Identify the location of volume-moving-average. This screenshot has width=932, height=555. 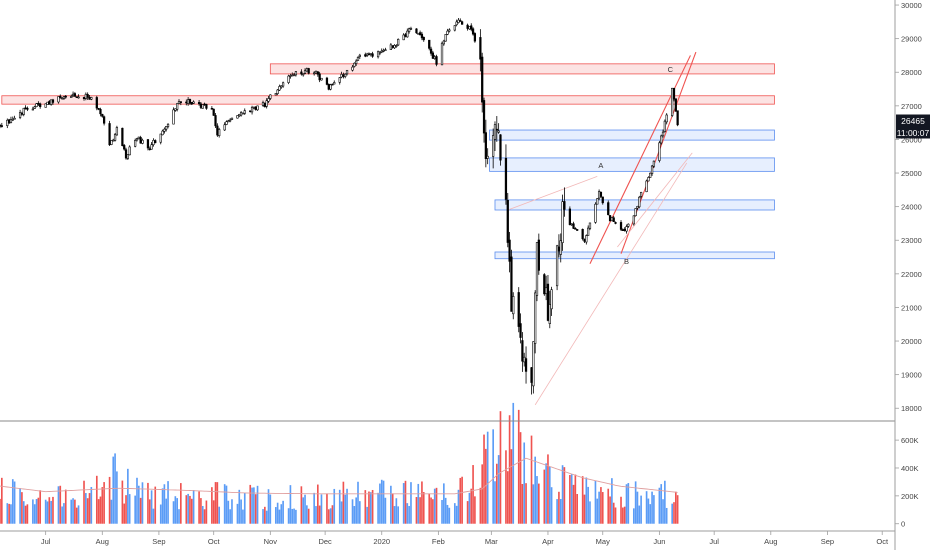
(339, 476).